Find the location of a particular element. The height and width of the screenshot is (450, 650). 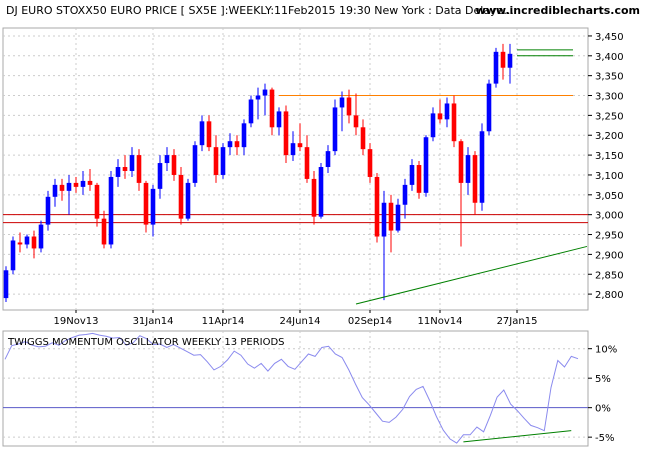

price-trendline is located at coordinates (471, 275).